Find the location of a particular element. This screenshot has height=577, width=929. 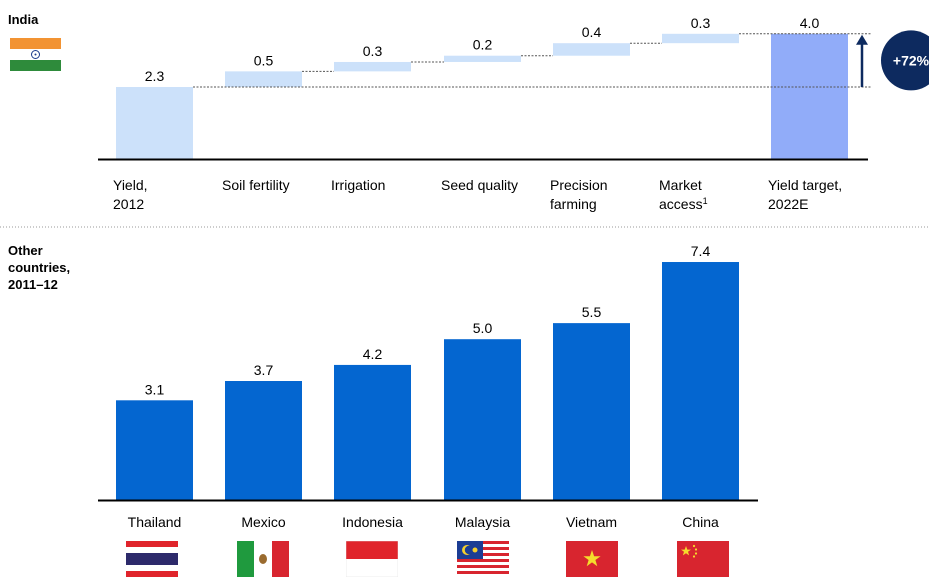

country-category-label: Malaysia is located at coordinates (482, 522).